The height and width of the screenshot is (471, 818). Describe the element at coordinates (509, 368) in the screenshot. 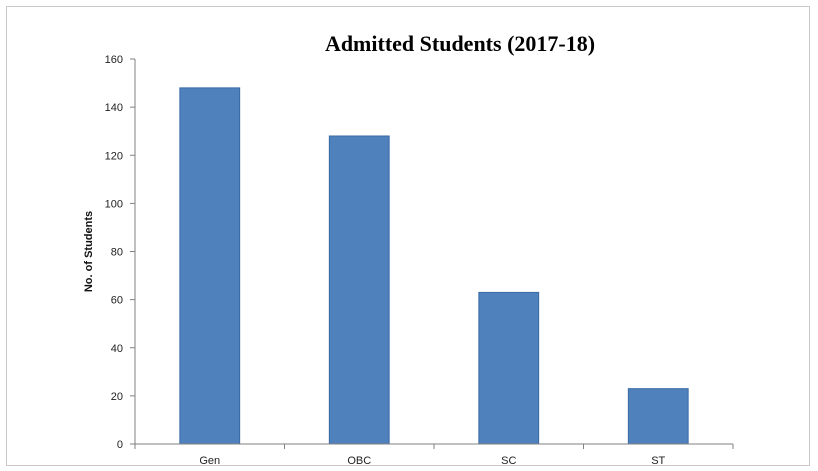

I see `bar-sc` at that location.